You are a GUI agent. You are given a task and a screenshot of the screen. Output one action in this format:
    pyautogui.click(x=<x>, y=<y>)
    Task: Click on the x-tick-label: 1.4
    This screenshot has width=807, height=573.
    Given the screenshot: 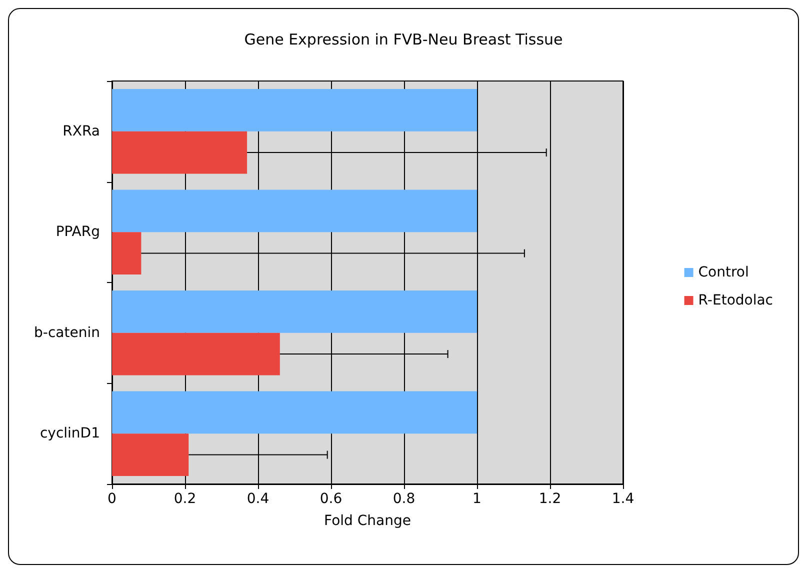 What is the action you would take?
    pyautogui.click(x=623, y=499)
    